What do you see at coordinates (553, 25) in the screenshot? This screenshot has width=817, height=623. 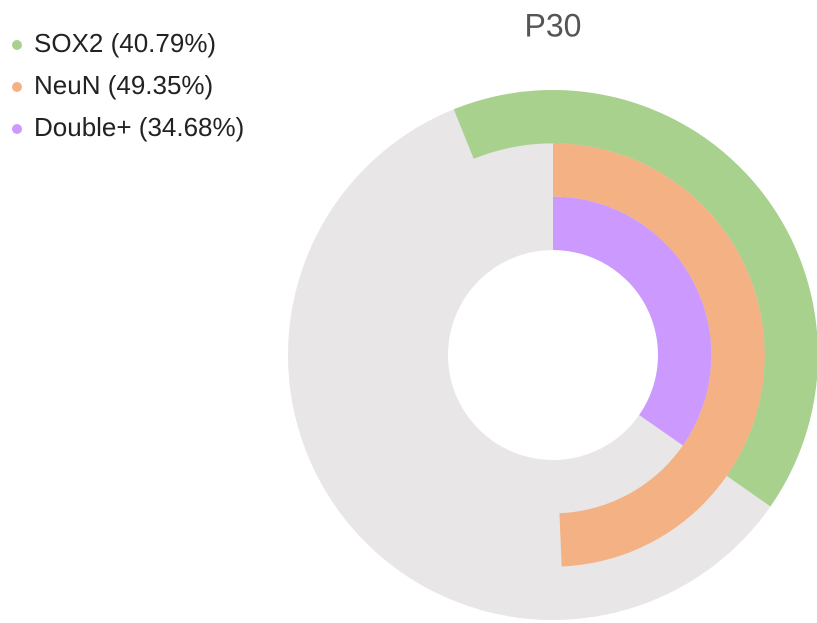 I see `chart-title: P30` at bounding box center [553, 25].